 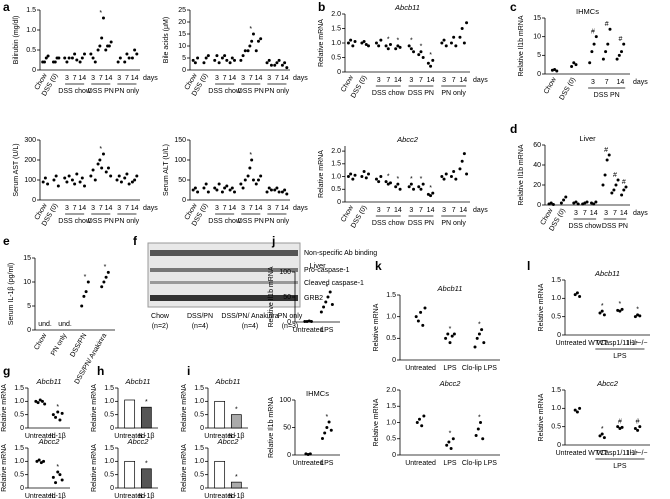 What do you see at coordinates (6, 241) in the screenshot?
I see `panel-label: e` at bounding box center [6, 241].